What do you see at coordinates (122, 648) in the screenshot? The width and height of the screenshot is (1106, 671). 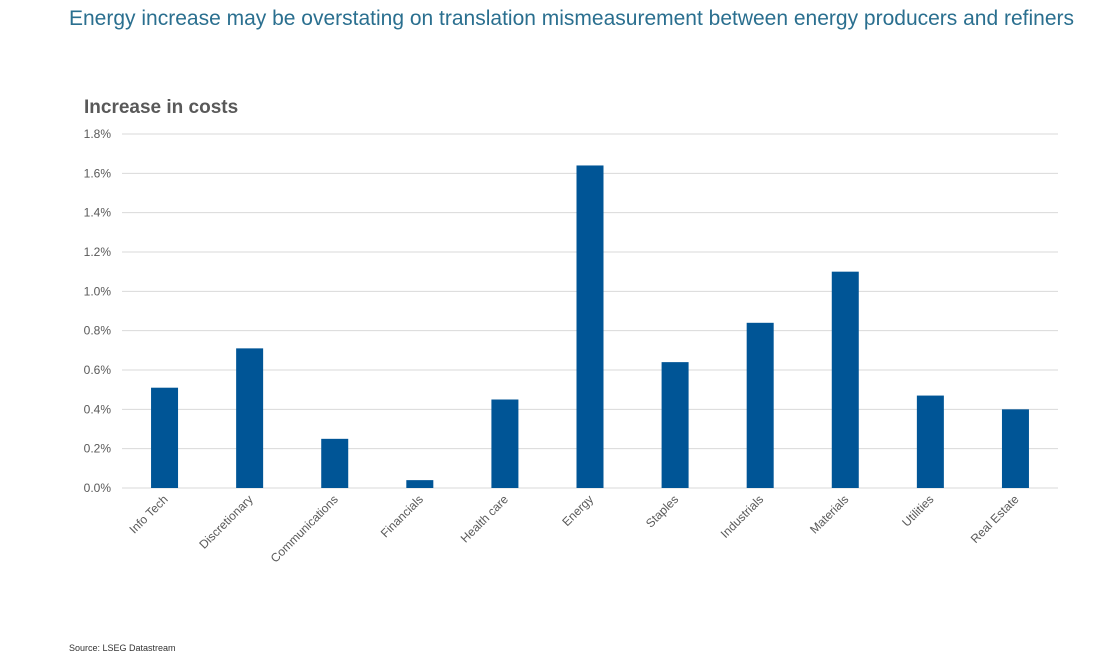 I see `source-note: Source: LSEG Datastream` at bounding box center [122, 648].